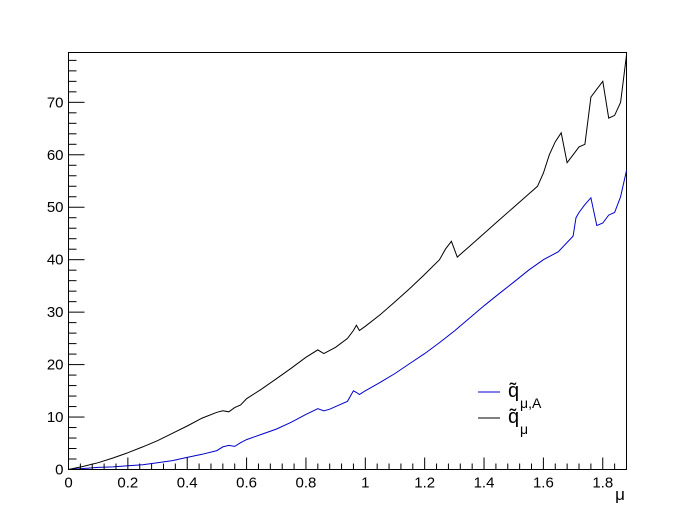  What do you see at coordinates (620, 494) in the screenshot?
I see `x-axis-title: μ` at bounding box center [620, 494].